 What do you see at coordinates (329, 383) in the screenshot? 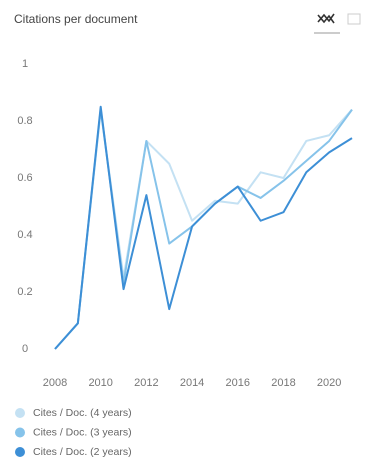
I see `x-tick-label: 2020` at bounding box center [329, 383].